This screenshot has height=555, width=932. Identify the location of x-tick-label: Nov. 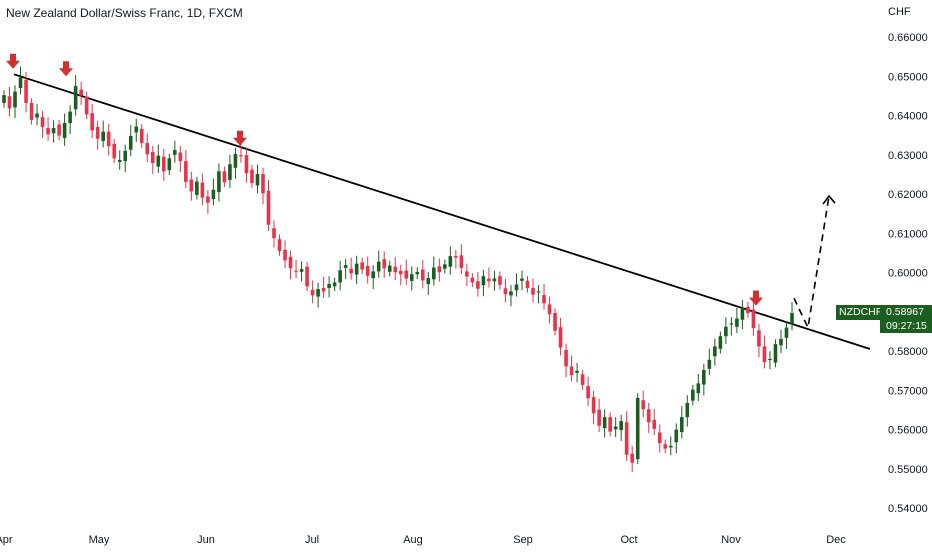
(731, 540).